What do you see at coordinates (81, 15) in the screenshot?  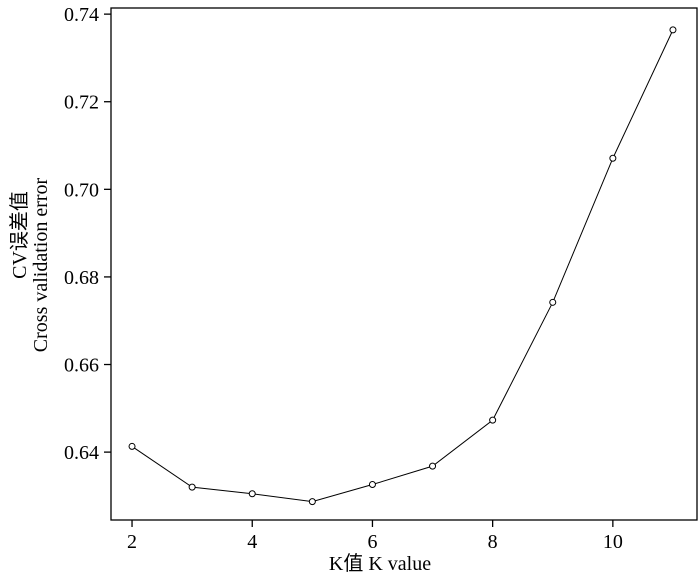 I see `y-tick-label: 0.74` at bounding box center [81, 15].